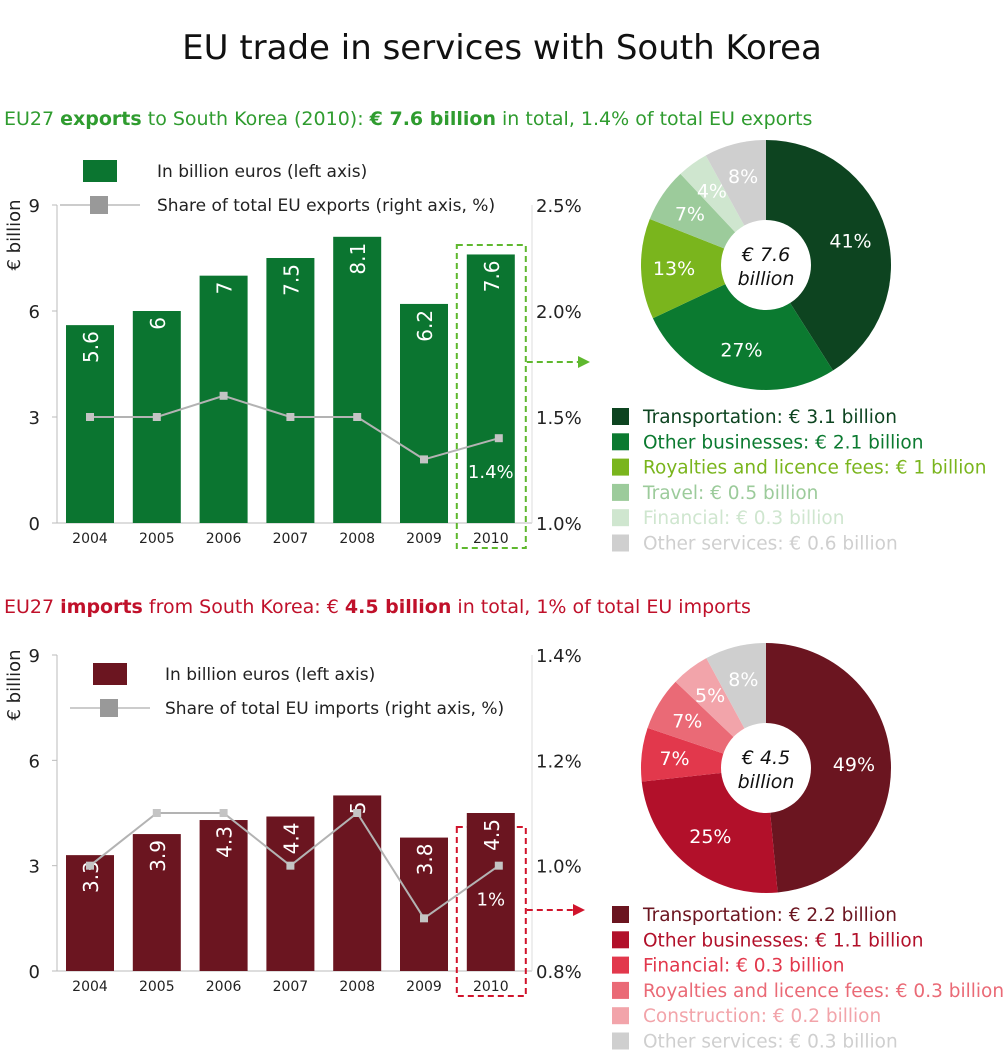 Image resolution: width=1004 pixels, height=1055 pixels. I want to click on pie-slice-label: 5%, so click(710, 696).